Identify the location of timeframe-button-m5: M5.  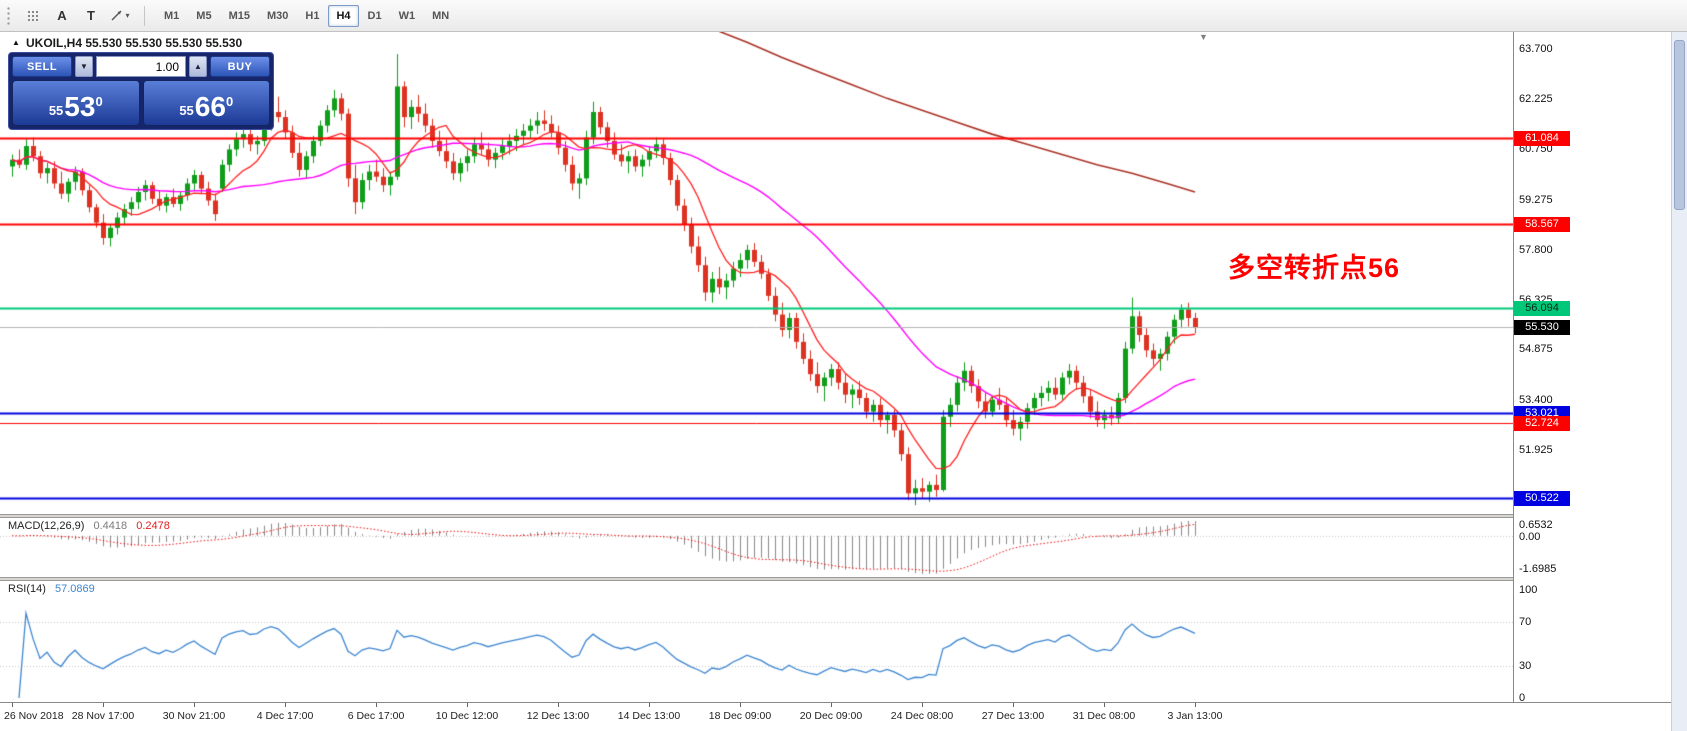
(204, 15).